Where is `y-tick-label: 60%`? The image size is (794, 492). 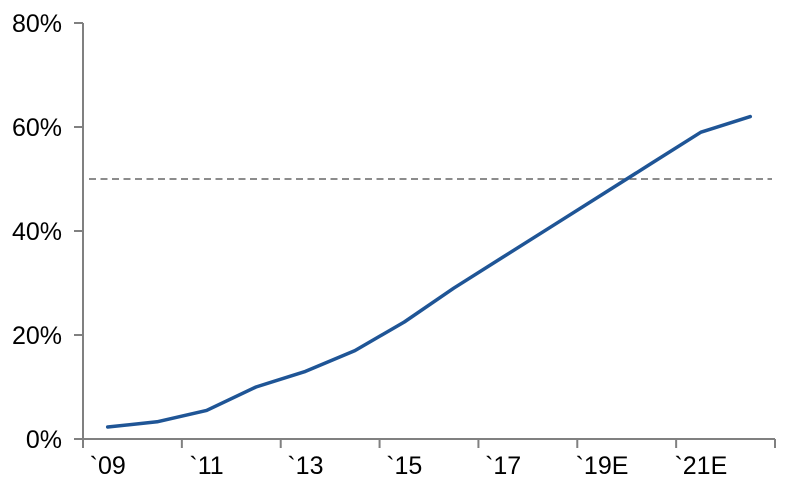
y-tick-label: 60% is located at coordinates (37, 128).